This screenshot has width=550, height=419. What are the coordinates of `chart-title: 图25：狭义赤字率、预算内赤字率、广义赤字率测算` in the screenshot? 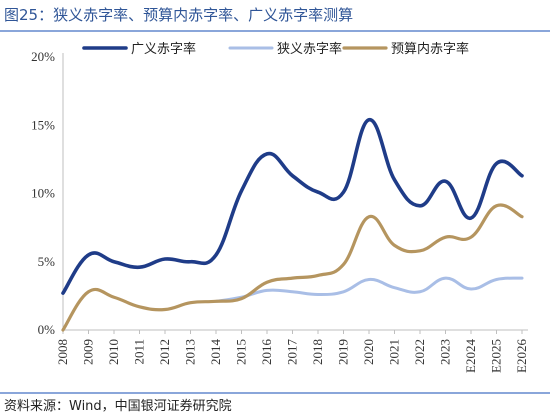 It's located at (178, 15).